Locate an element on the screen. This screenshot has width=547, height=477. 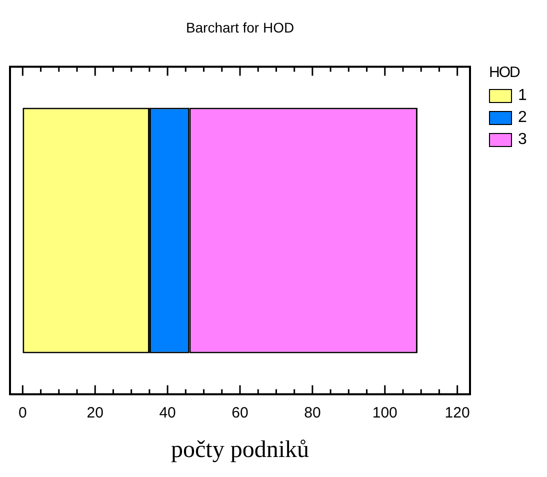
x-tick-label: 40 is located at coordinates (167, 413).